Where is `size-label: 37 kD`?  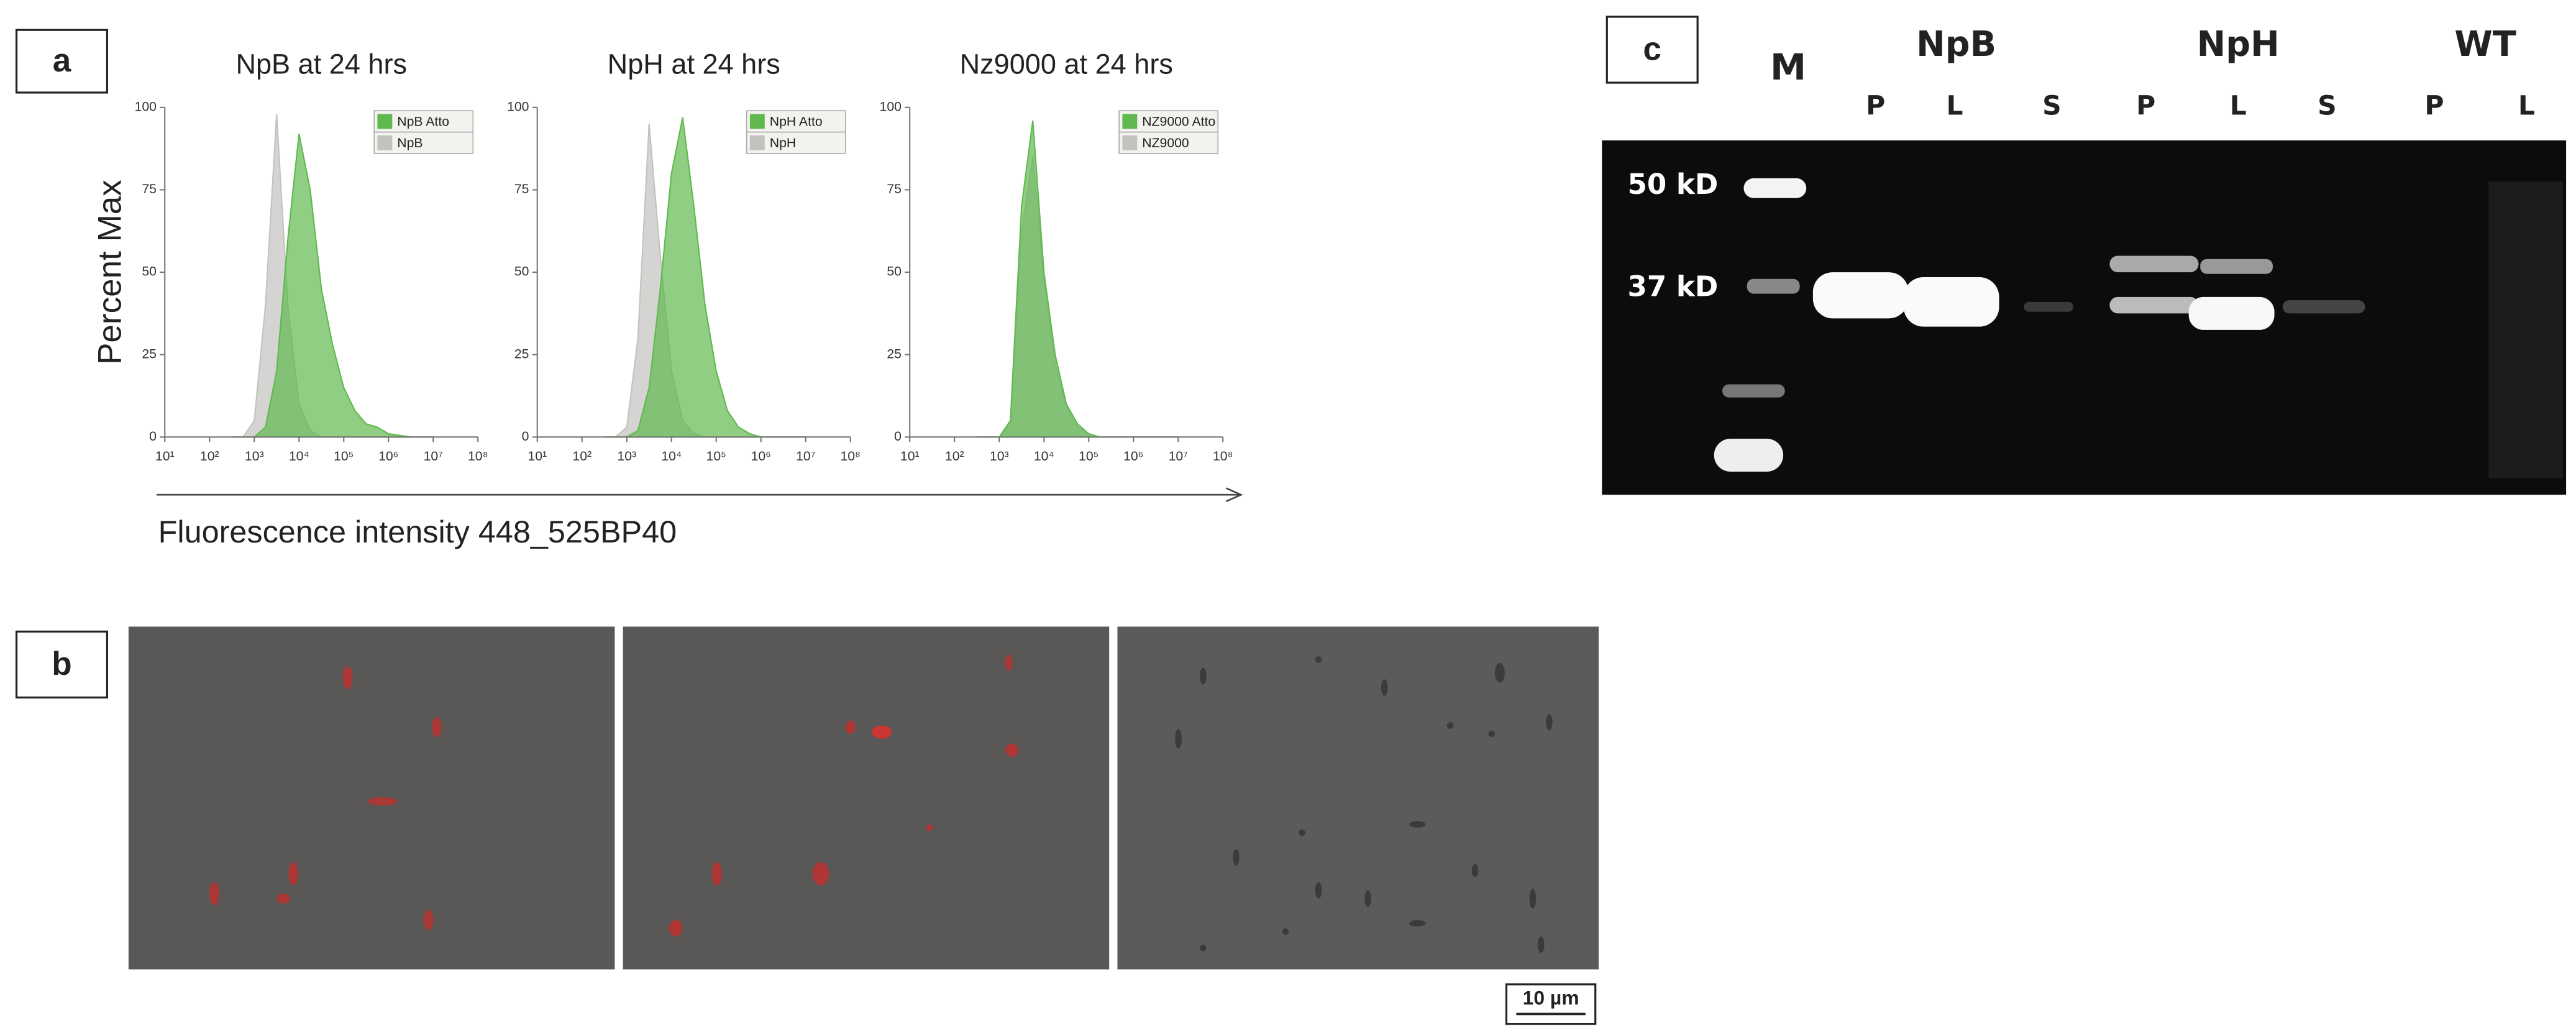
size-label: 37 kD is located at coordinates (1672, 286).